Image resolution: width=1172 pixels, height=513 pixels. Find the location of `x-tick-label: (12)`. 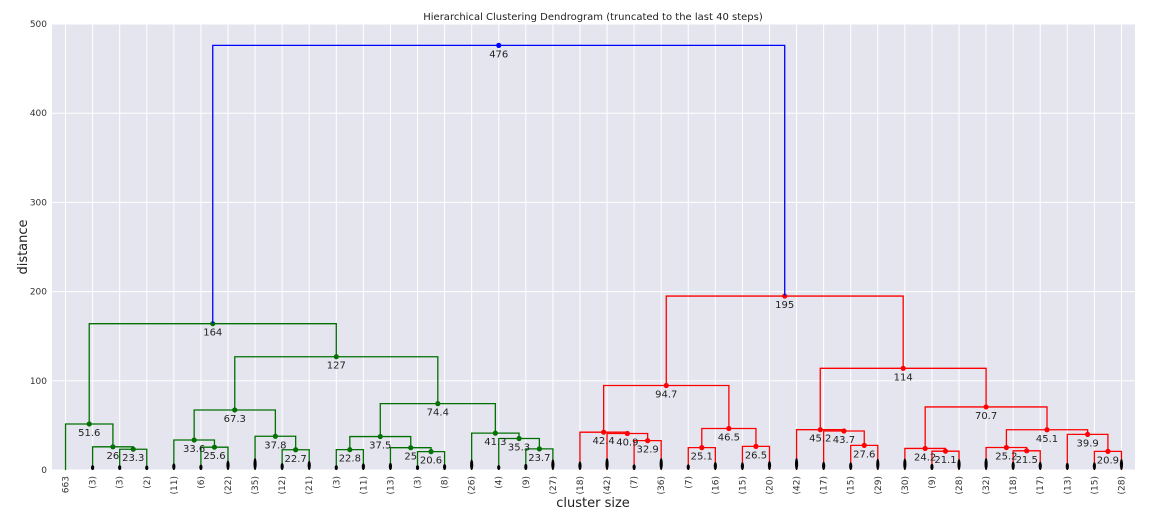

x-tick-label: (12) is located at coordinates (283, 485).